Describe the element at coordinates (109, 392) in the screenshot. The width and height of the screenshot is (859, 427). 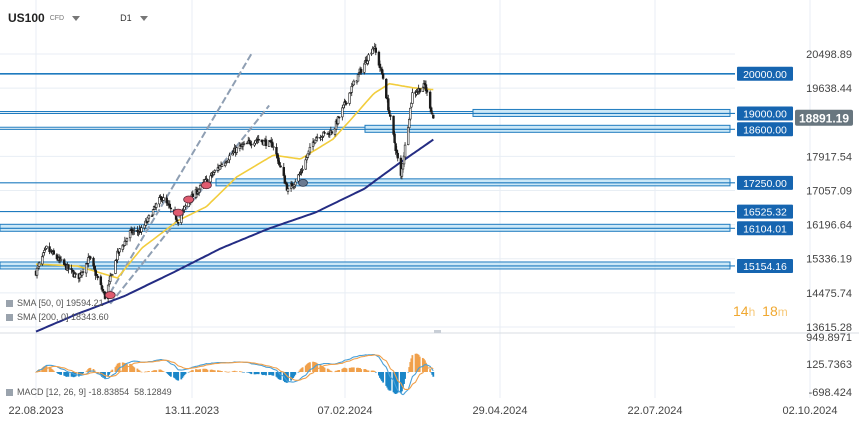
I see `macd-value-1: -18.83854` at that location.